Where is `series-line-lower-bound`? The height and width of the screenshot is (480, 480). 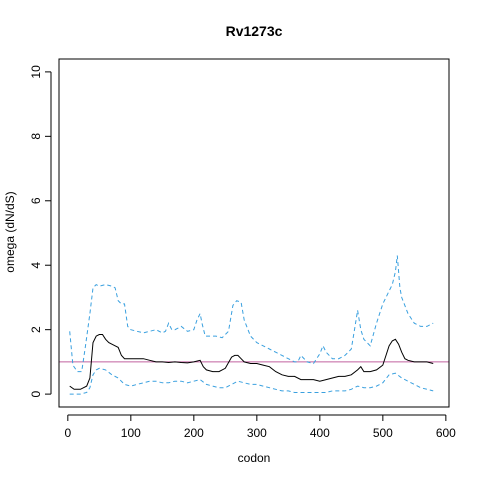 series-line-lower-bound is located at coordinates (251, 381).